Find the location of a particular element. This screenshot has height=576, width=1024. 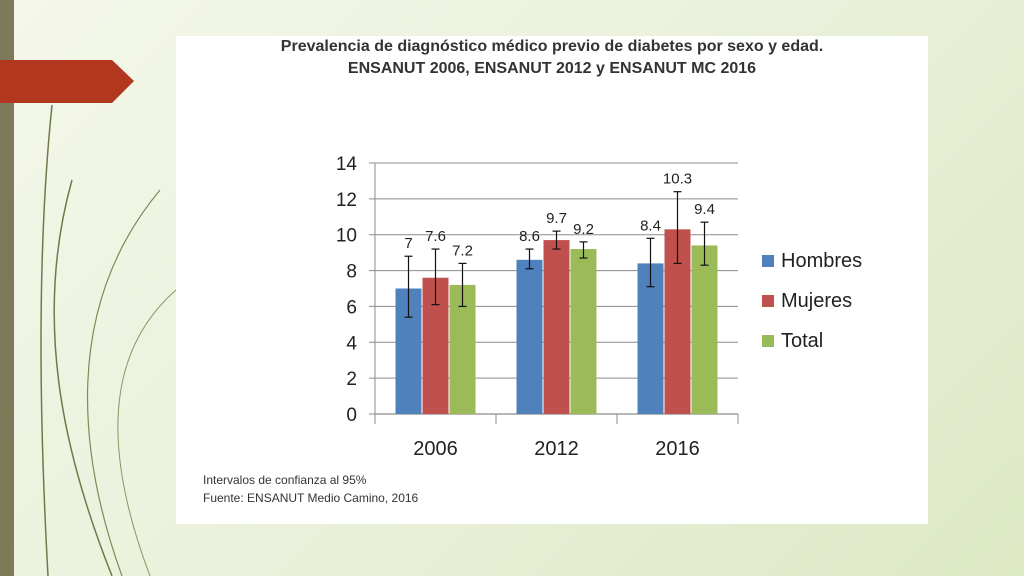

legend-label-mujeres: Mujeres is located at coordinates (816, 301).